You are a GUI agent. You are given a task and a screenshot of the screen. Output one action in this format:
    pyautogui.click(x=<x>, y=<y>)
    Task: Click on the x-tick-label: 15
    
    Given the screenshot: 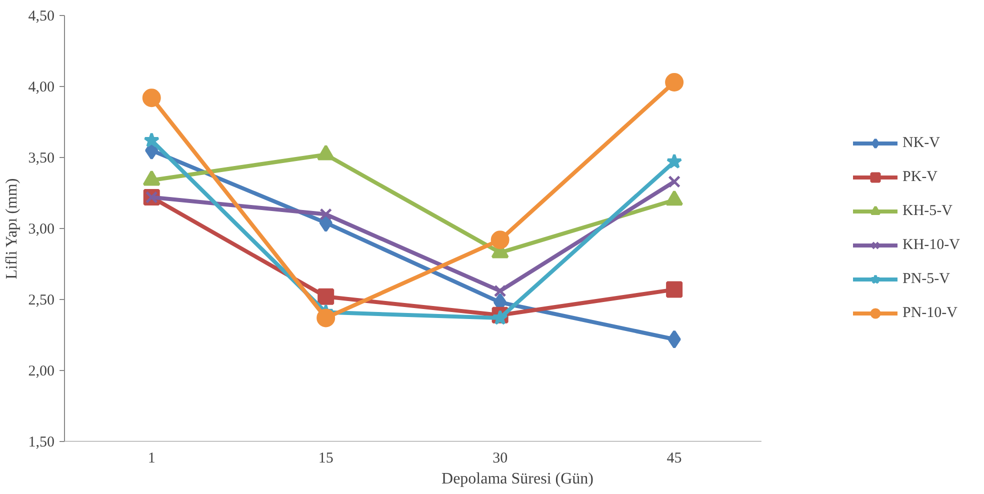 What is the action you would take?
    pyautogui.click(x=326, y=458)
    